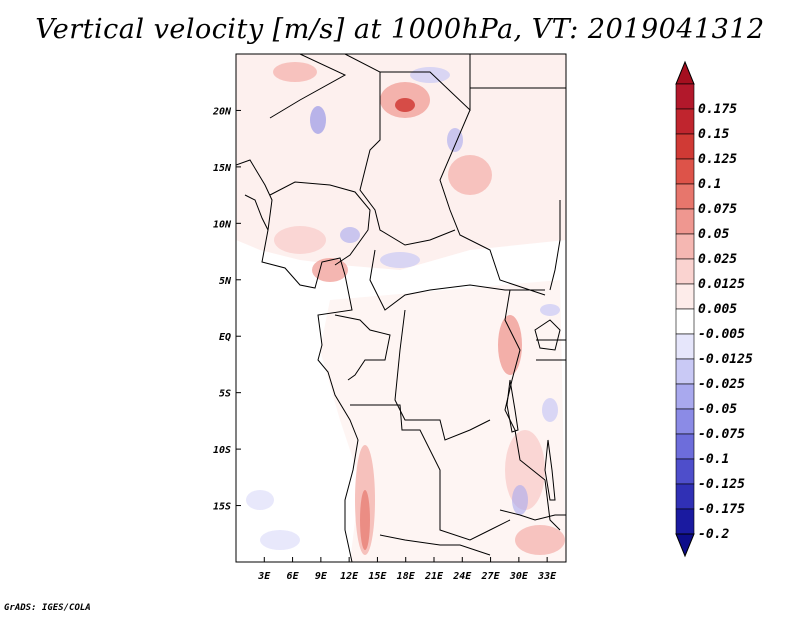 The height and width of the screenshot is (618, 800). What do you see at coordinates (721, 384) in the screenshot?
I see `colorbar-label: -0.025` at bounding box center [721, 384].